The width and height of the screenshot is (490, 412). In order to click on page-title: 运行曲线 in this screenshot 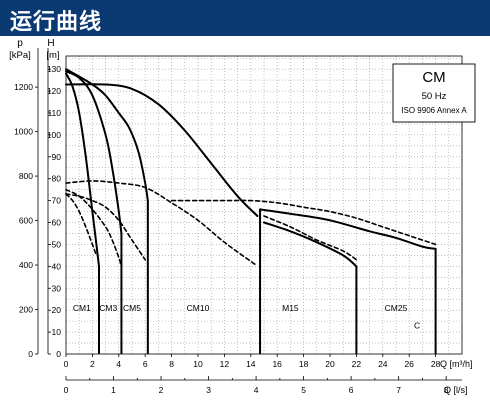, I will do `click(56, 22)`.